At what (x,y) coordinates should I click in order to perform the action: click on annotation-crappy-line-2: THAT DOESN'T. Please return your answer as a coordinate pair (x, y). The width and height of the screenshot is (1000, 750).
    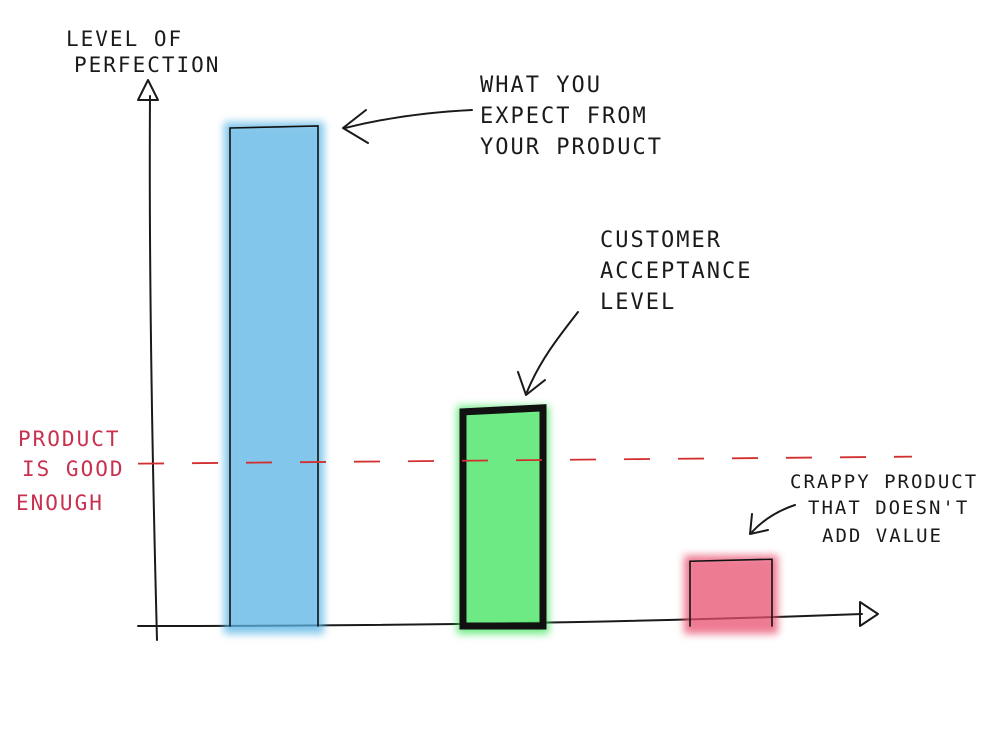
    Looking at the image, I should click on (888, 508).